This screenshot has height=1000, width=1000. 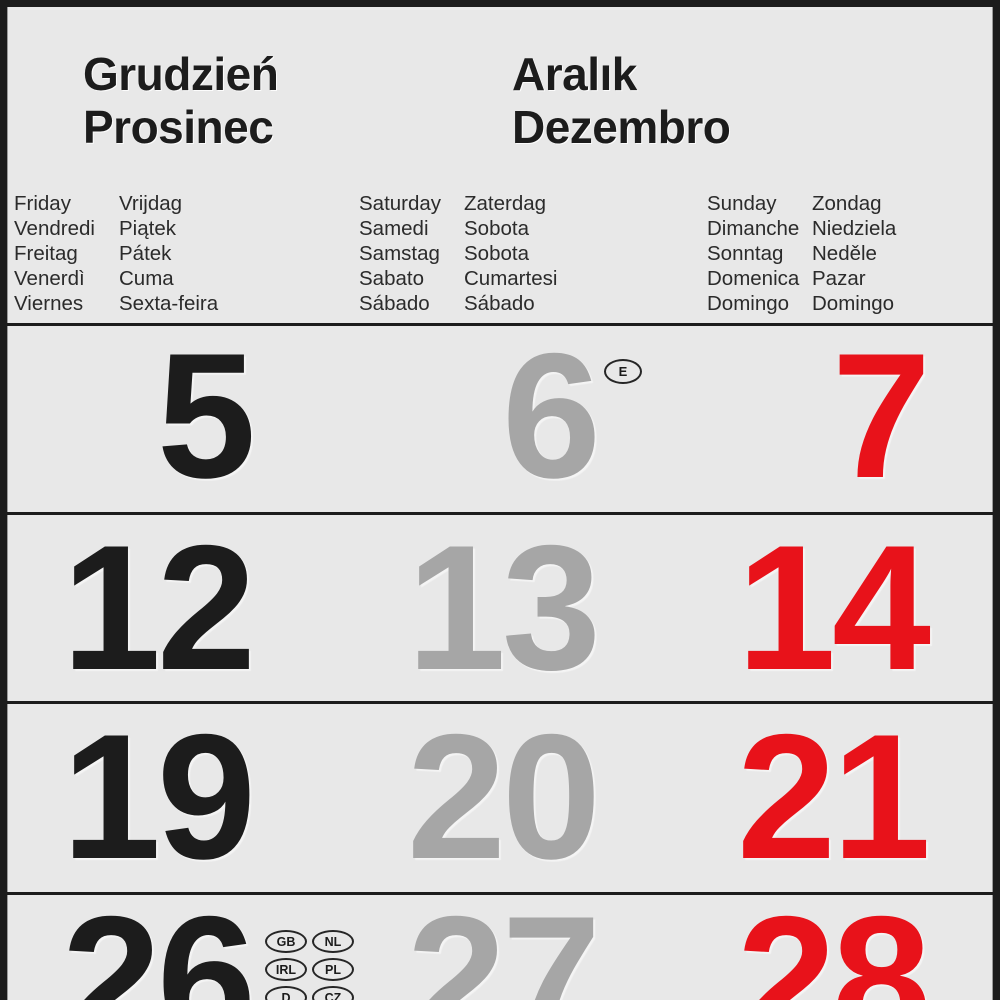 I want to click on weekday-label: Zondag, so click(x=847, y=203).